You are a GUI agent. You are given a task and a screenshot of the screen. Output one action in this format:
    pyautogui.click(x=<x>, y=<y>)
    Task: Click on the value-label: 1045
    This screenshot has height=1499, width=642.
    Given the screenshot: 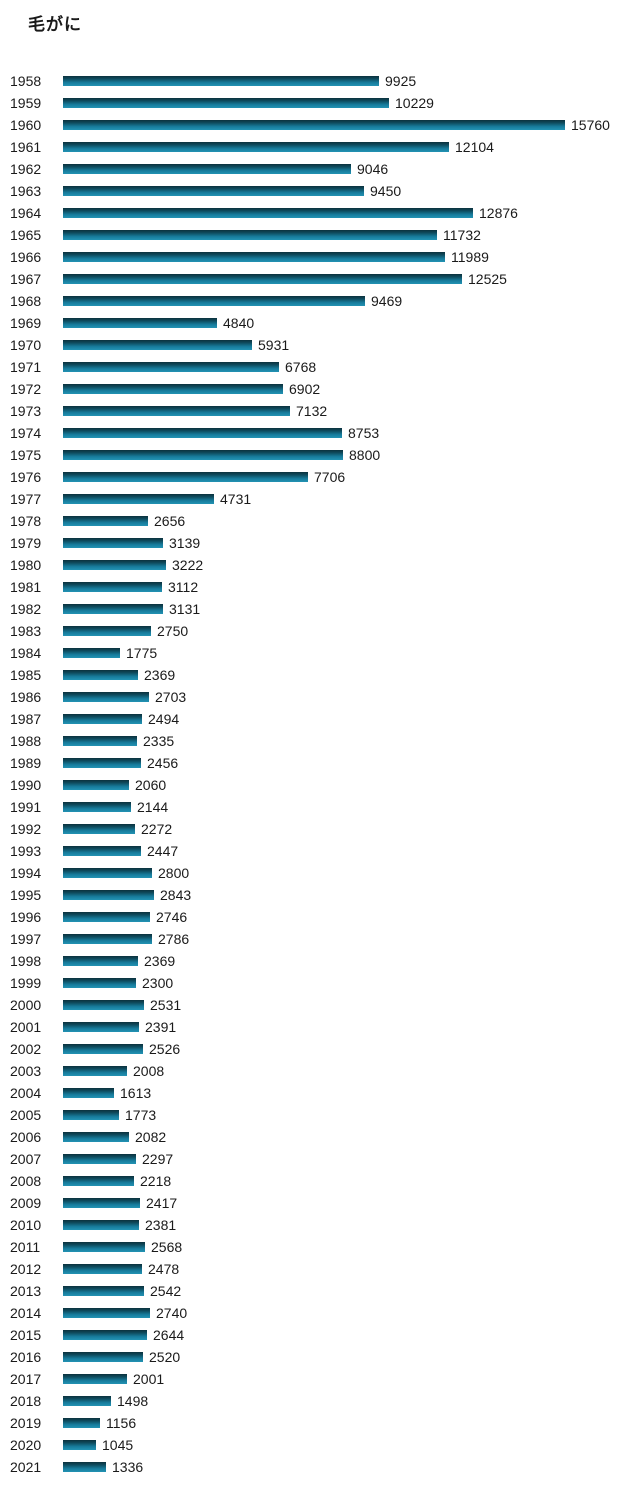 What is the action you would take?
    pyautogui.click(x=118, y=1445)
    